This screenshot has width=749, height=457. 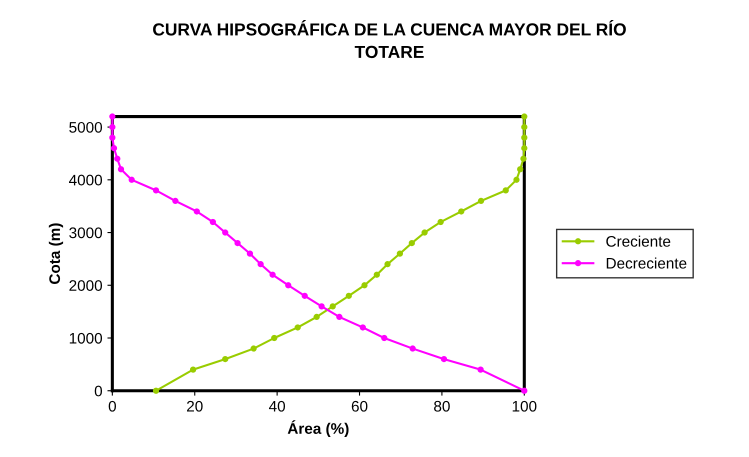 What do you see at coordinates (442, 406) in the screenshot?
I see `x-tick-label: 80` at bounding box center [442, 406].